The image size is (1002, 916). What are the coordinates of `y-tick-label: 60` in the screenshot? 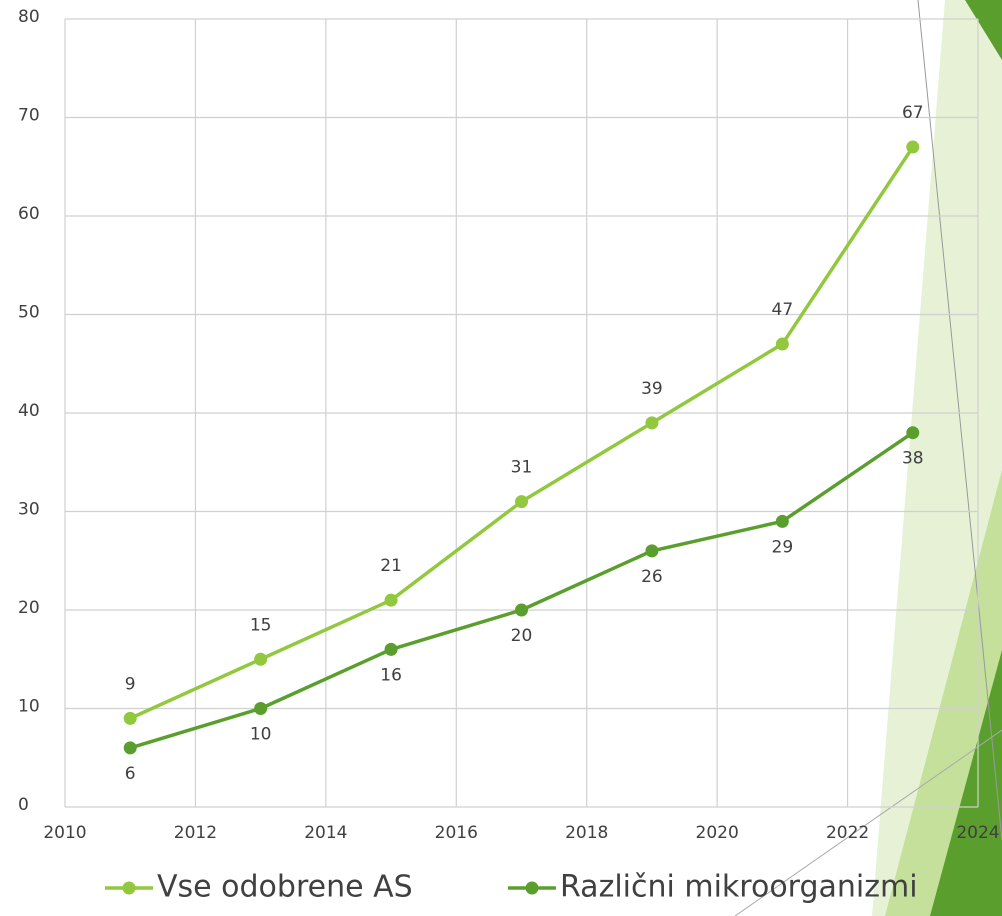 It's located at (29, 214).